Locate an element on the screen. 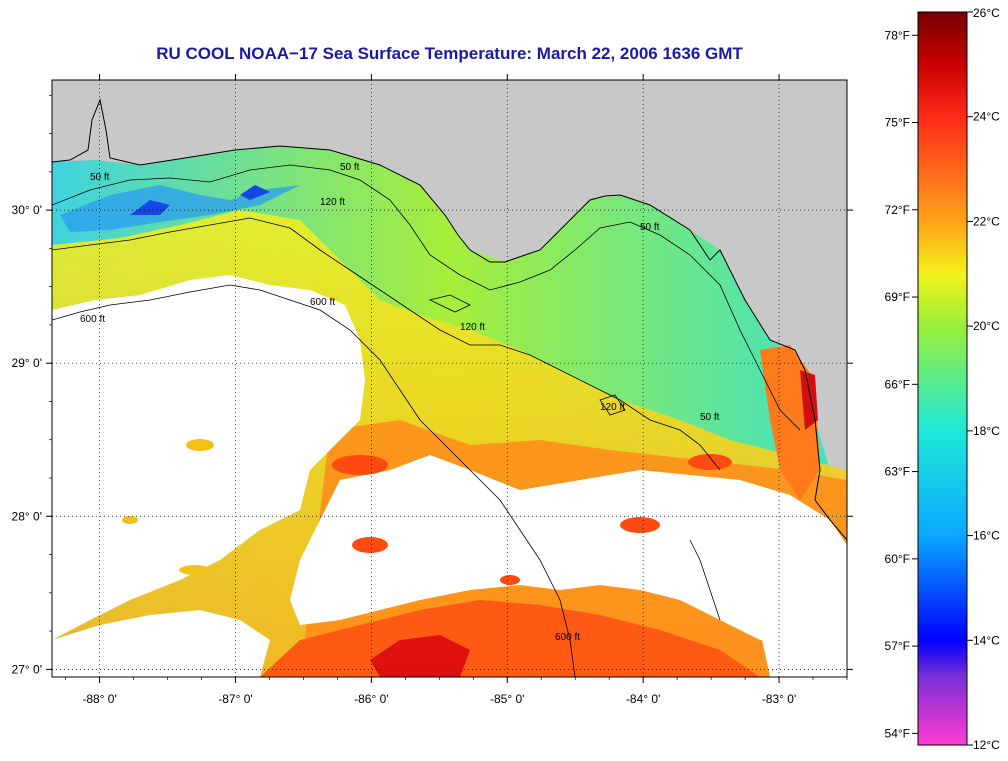  cloud-southeast is located at coordinates (803, 643).